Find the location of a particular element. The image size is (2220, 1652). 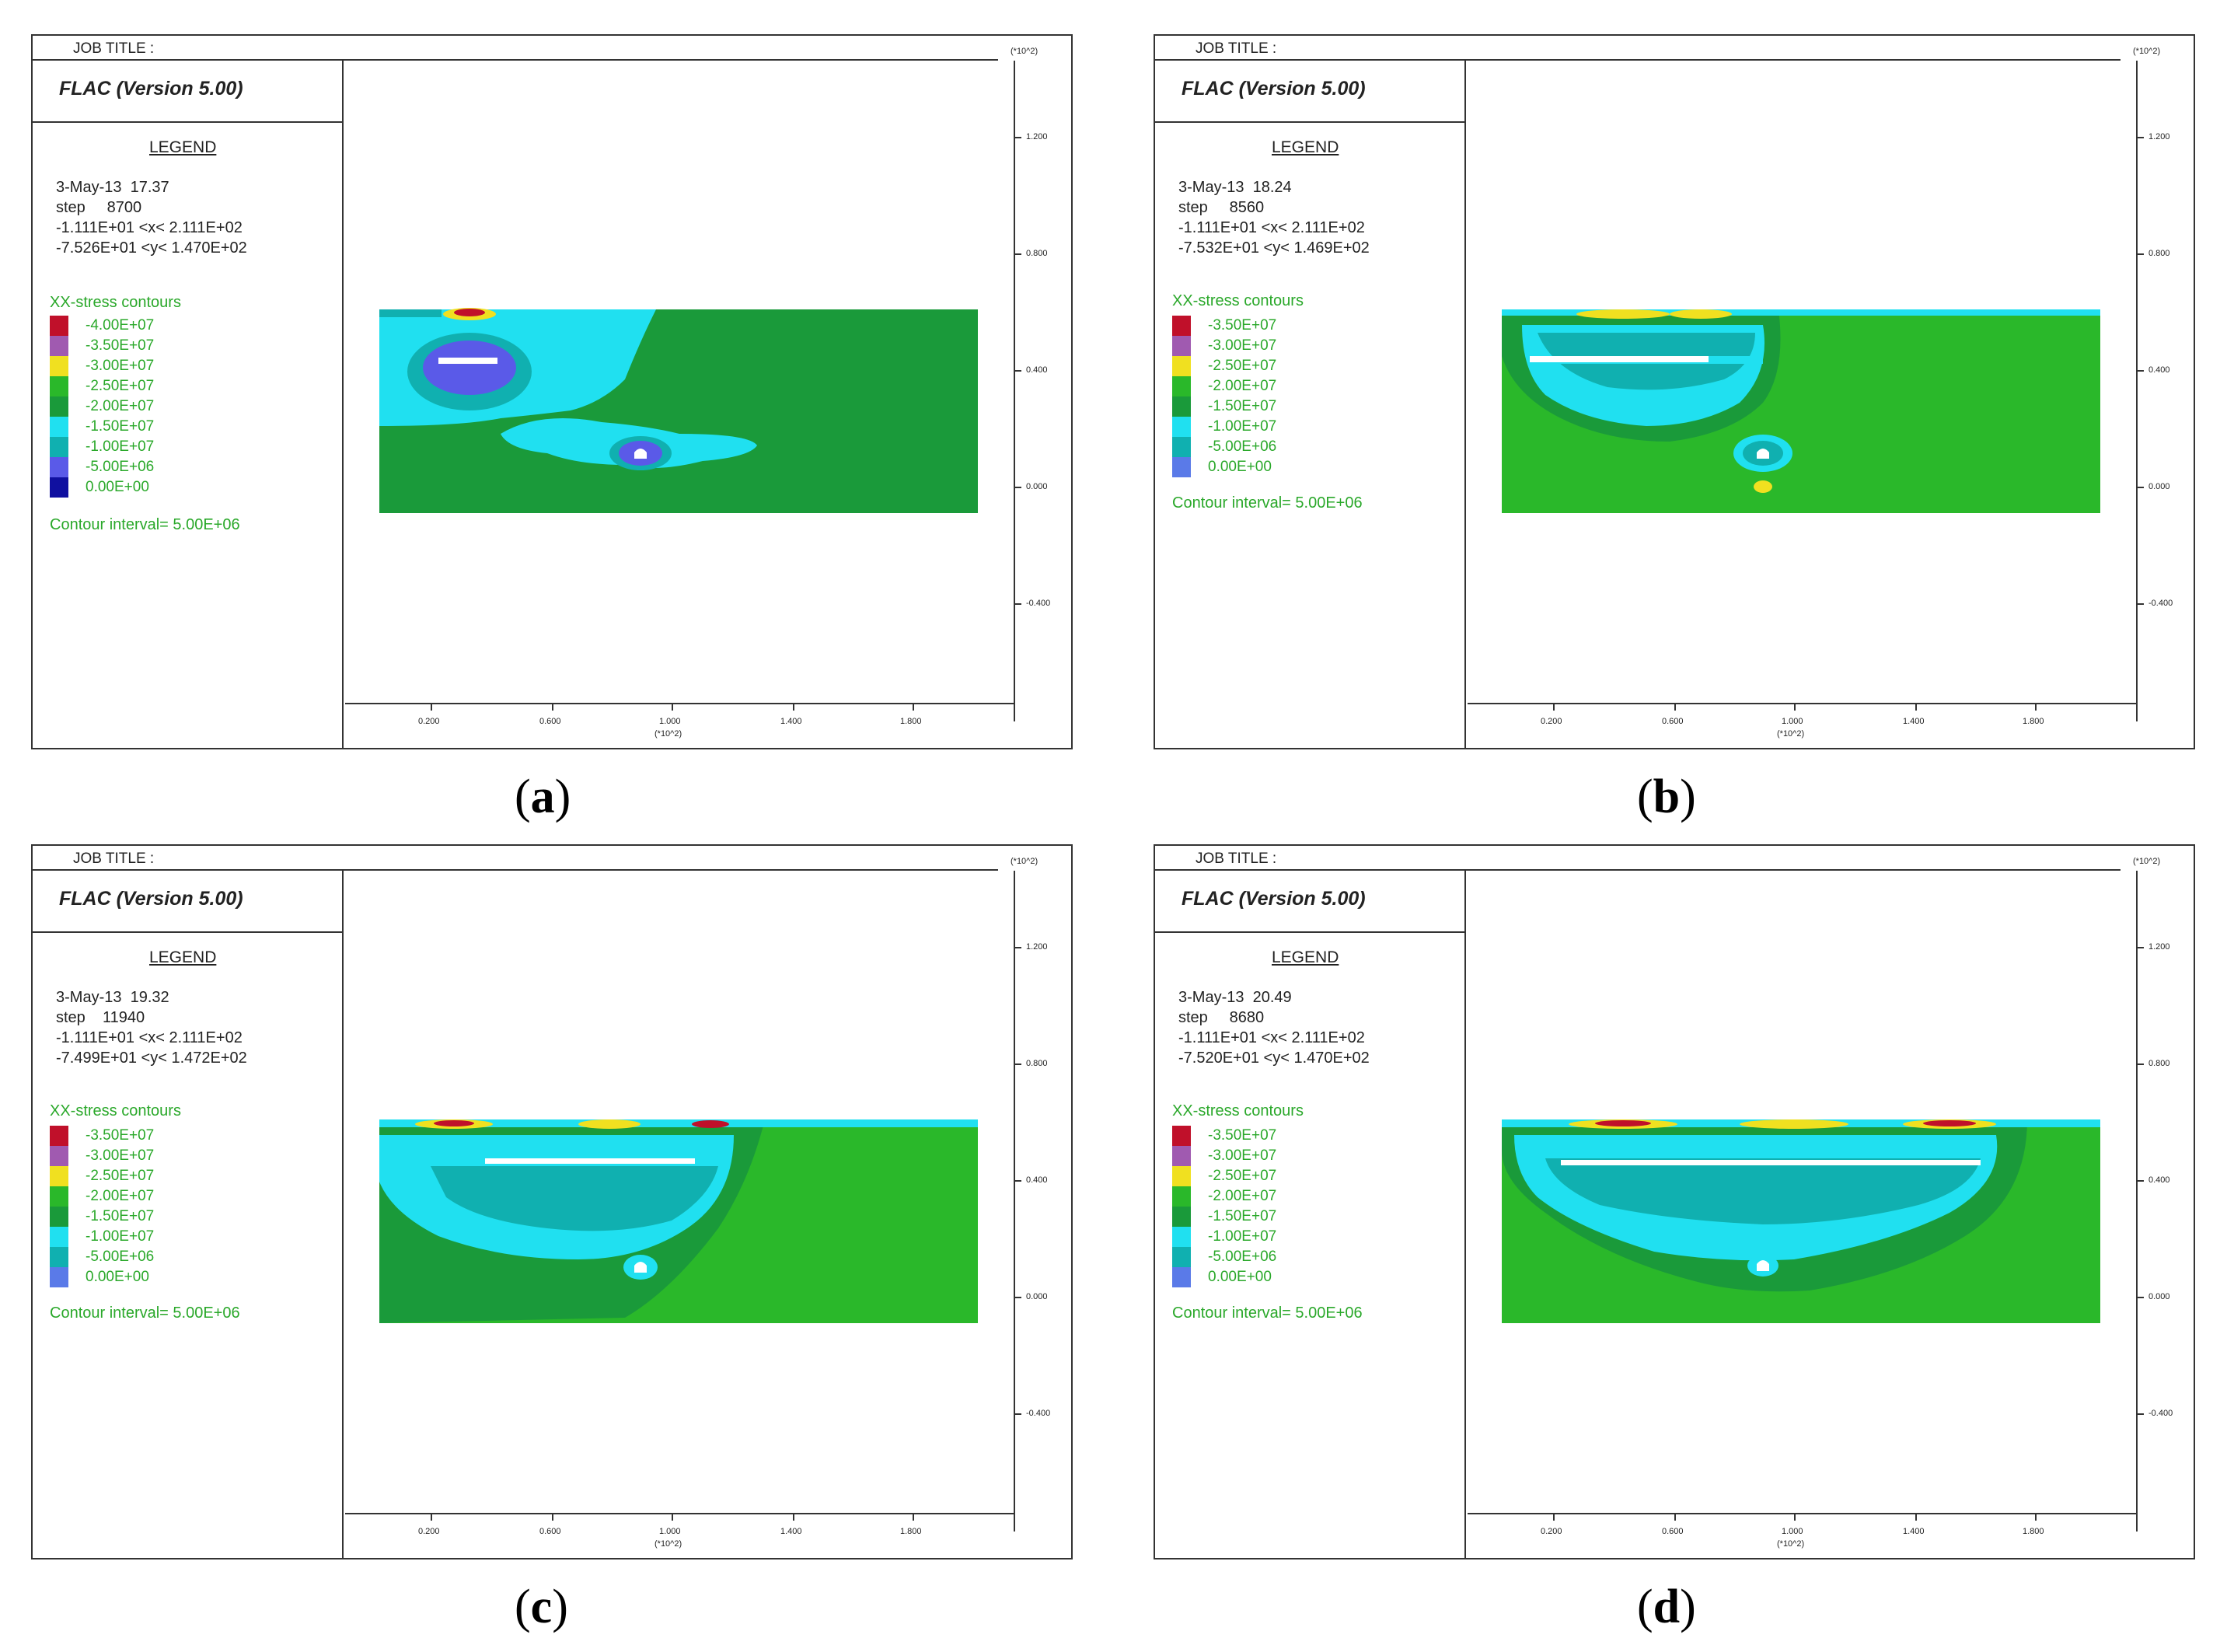

y-range: -7.499E+01 <y< 1.472E+02 is located at coordinates (151, 1058).